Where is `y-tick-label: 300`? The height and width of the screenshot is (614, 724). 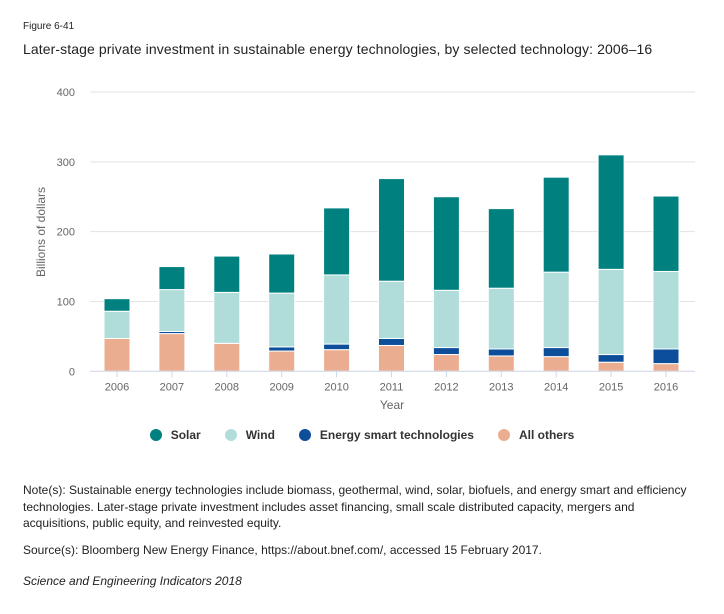
y-tick-label: 300 is located at coordinates (66, 163).